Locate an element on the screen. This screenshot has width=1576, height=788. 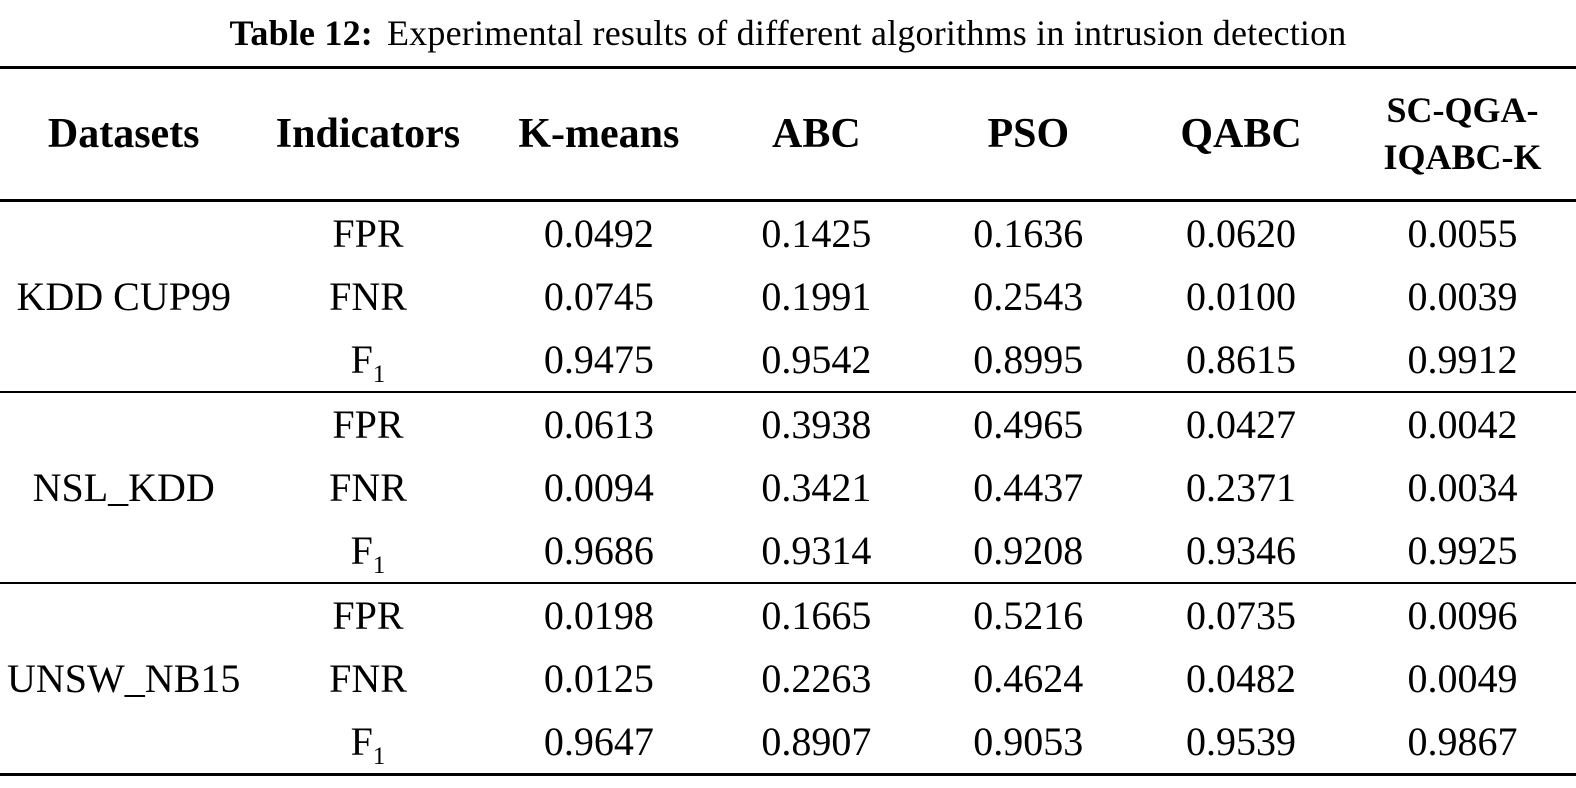
value-cell: 0.0100 is located at coordinates (1241, 296).